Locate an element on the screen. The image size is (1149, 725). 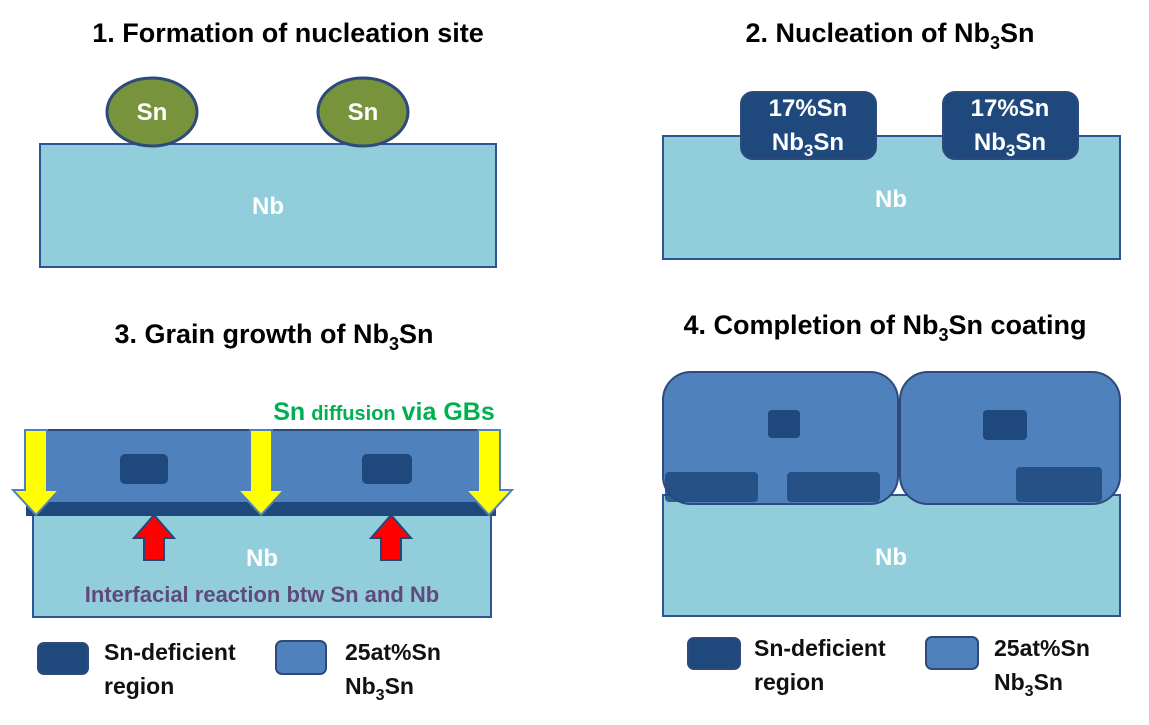
nb3sn-grain-right is located at coordinates (1010, 125).